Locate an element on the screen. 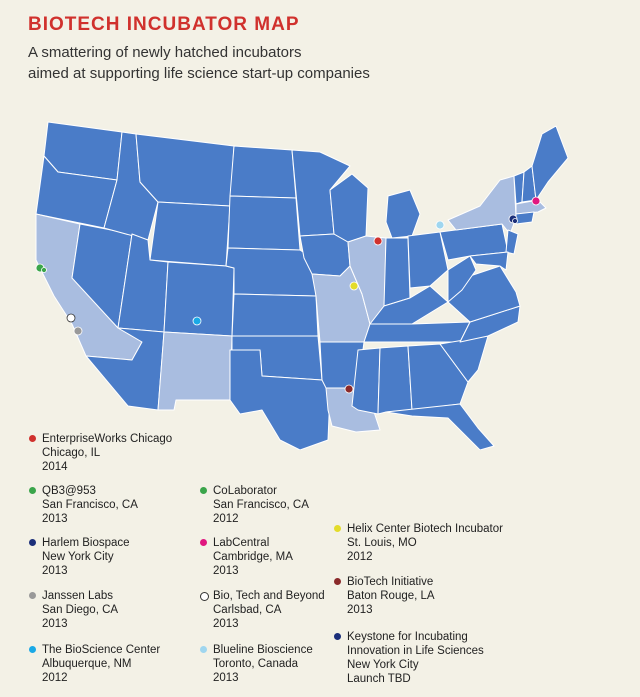 The width and height of the screenshot is (640, 697). marker-bioscience-center is located at coordinates (197, 321).